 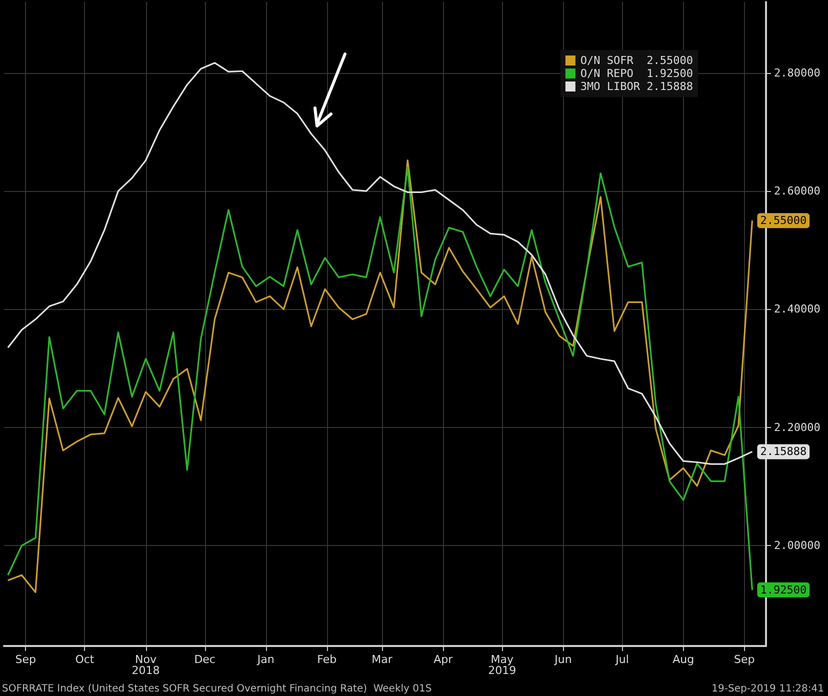 What do you see at coordinates (444, 659) in the screenshot?
I see `x-tick-label: Apr` at bounding box center [444, 659].